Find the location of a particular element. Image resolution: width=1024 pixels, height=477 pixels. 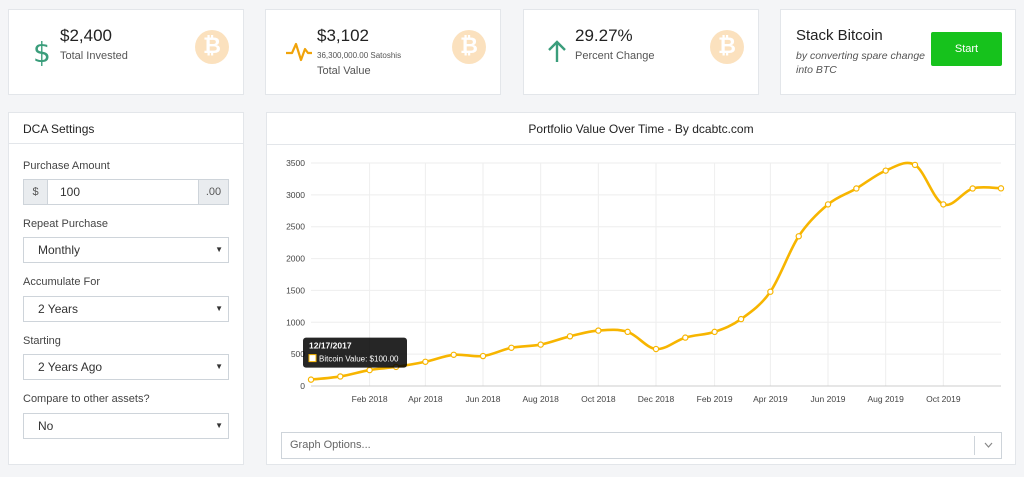

compare-assets-value: No is located at coordinates (46, 426).